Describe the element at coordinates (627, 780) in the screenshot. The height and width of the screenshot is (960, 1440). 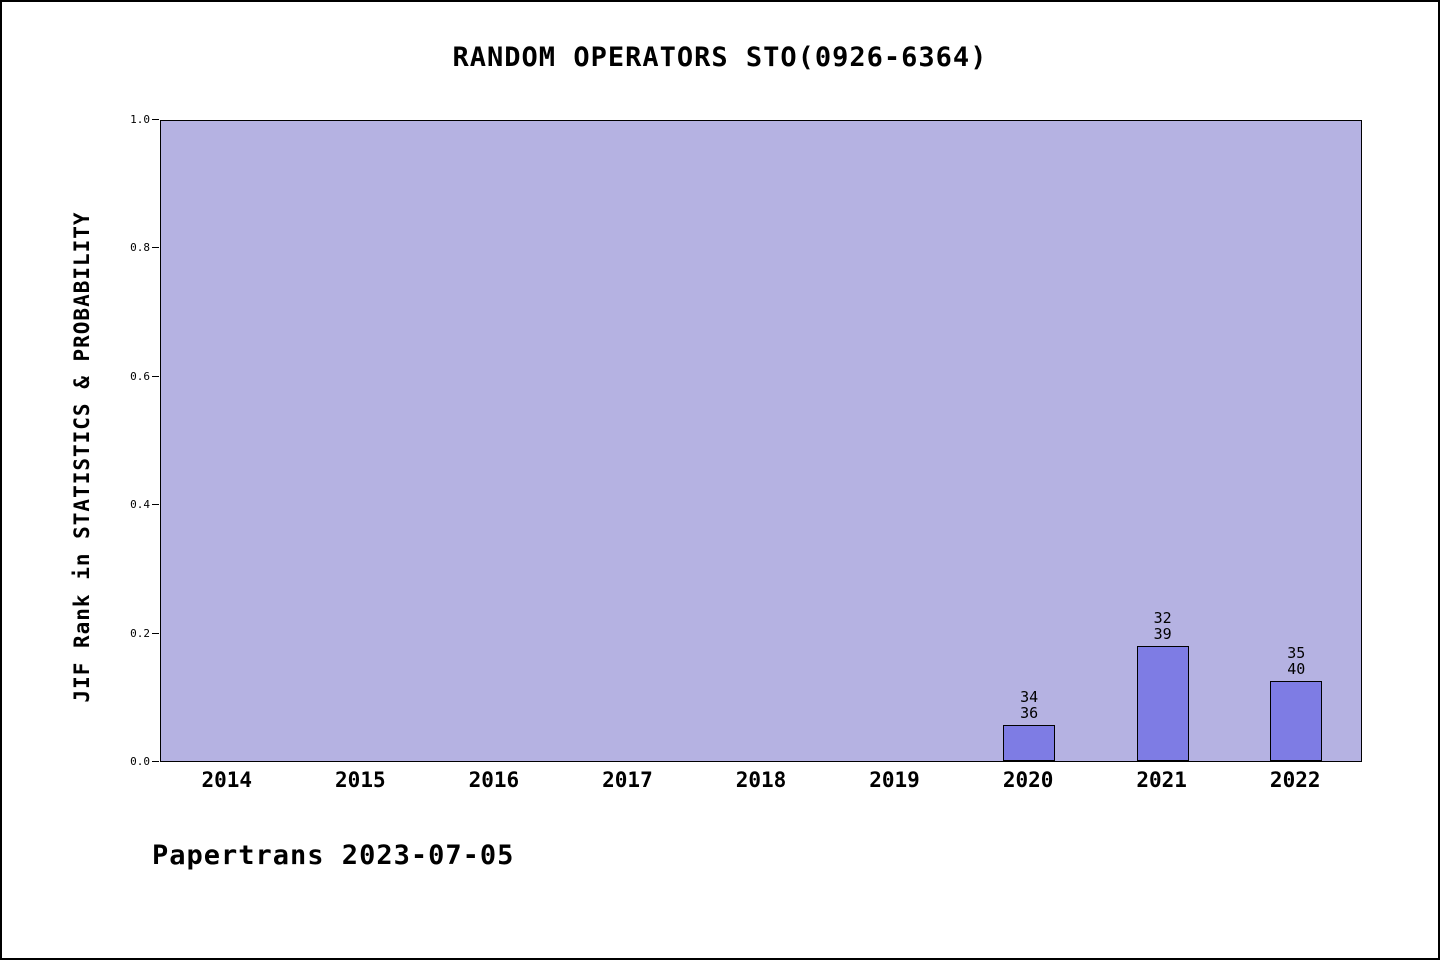
I see `x-tick-label: 2017` at that location.